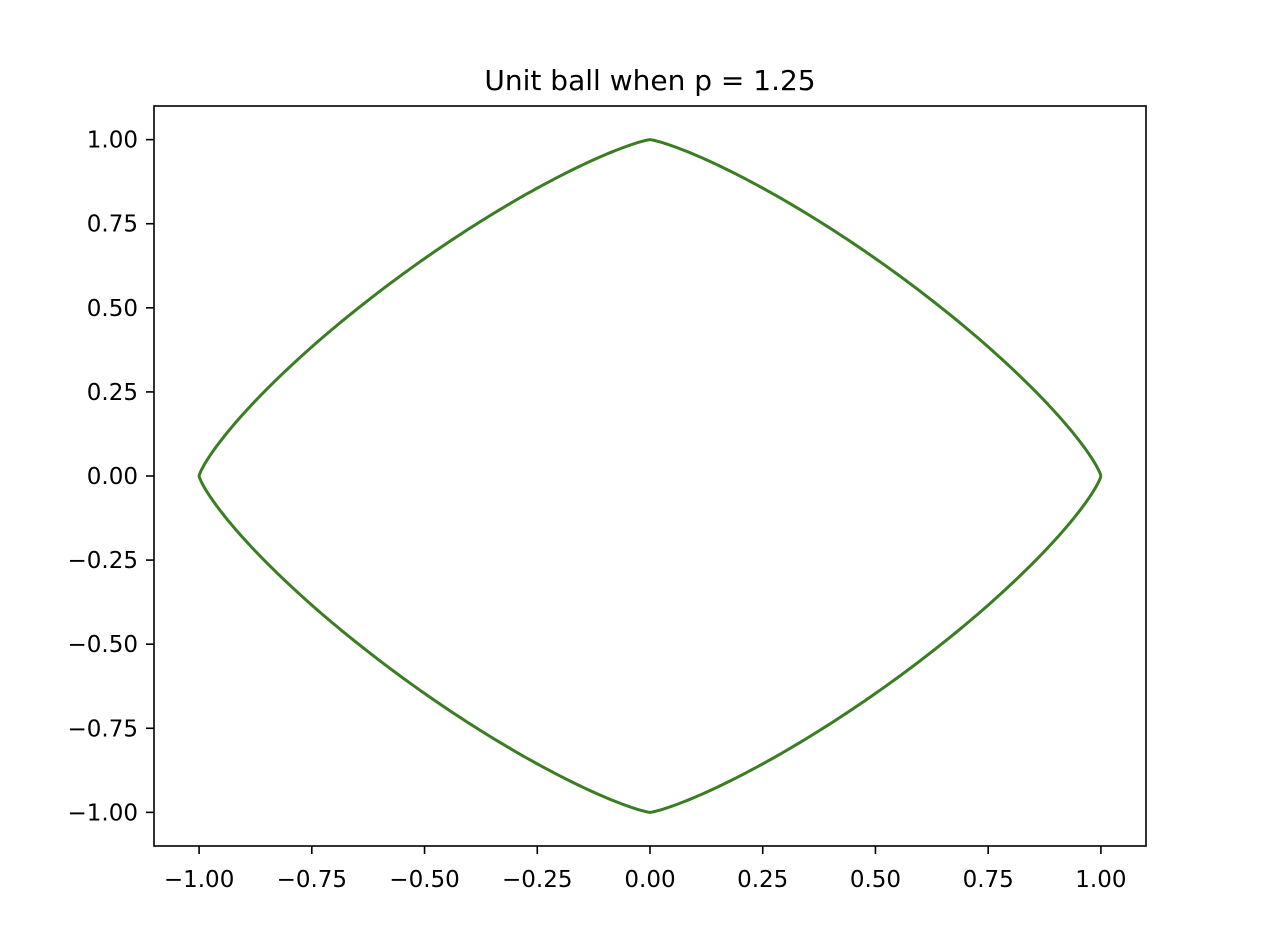 The image size is (1268, 949). What do you see at coordinates (112, 225) in the screenshot?
I see `y-tick-label: 0.75` at bounding box center [112, 225].